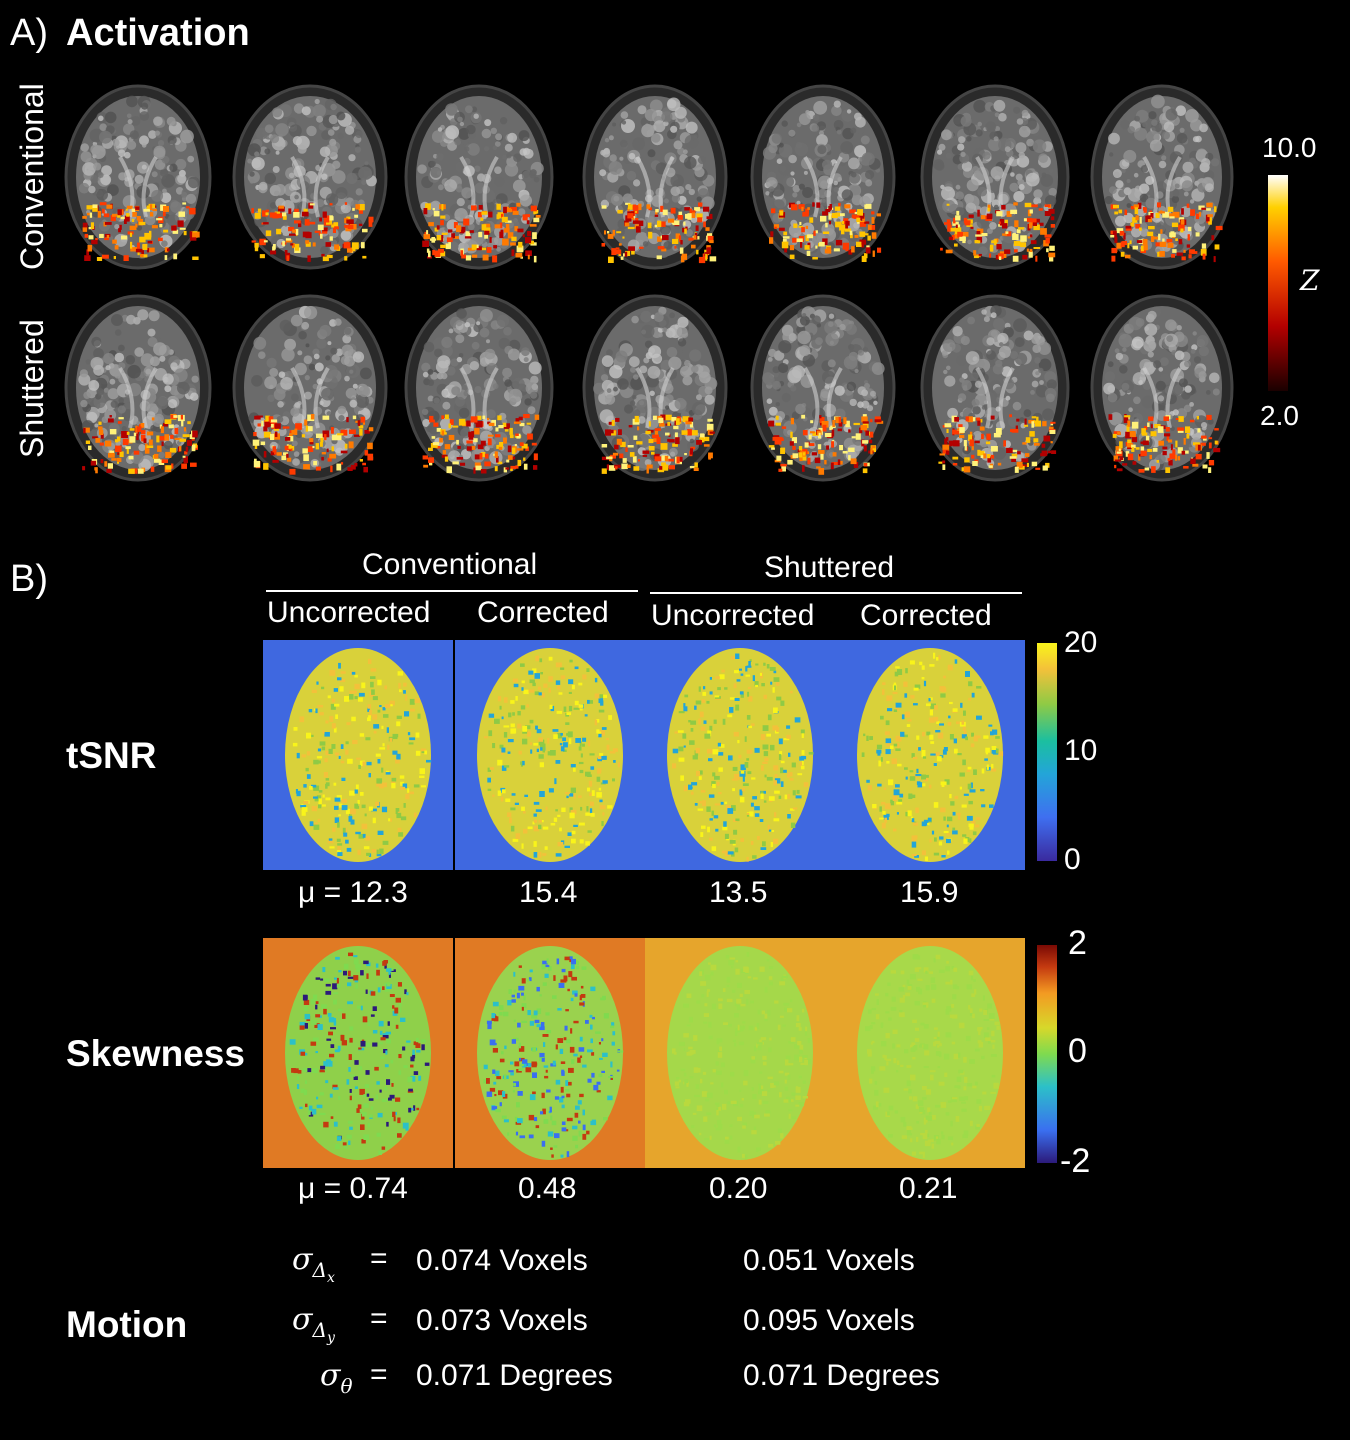 This screenshot has height=1440, width=1350. What do you see at coordinates (353, 892) in the screenshot?
I see `tsnr-mean-conv-uncorrected: μ = 12.3` at bounding box center [353, 892].